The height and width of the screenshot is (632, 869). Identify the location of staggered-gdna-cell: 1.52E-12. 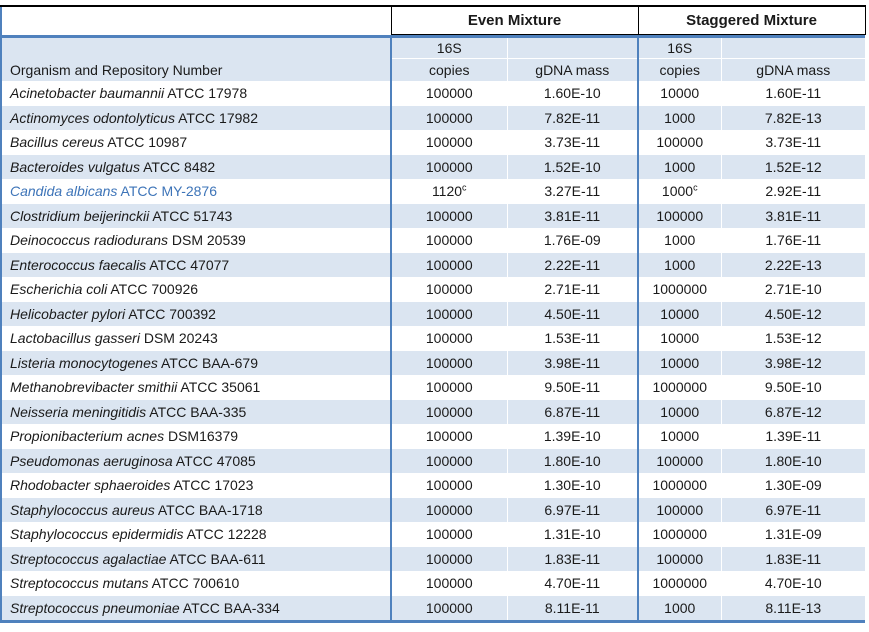
(792, 166).